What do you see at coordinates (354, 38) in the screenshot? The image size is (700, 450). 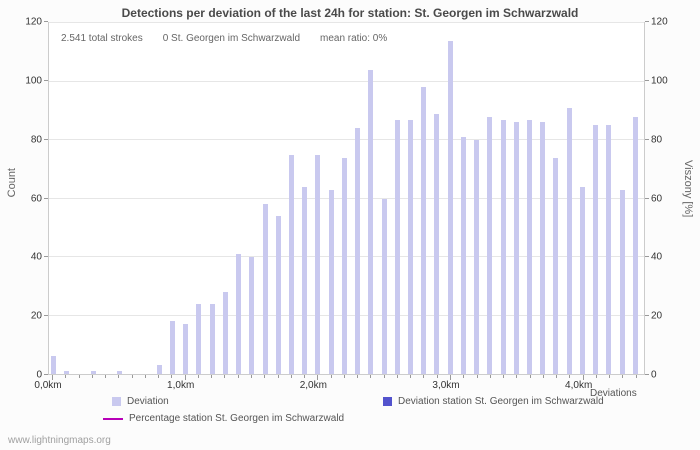 I see `annotation-mean-ratio: mean ratio: 0%` at bounding box center [354, 38].